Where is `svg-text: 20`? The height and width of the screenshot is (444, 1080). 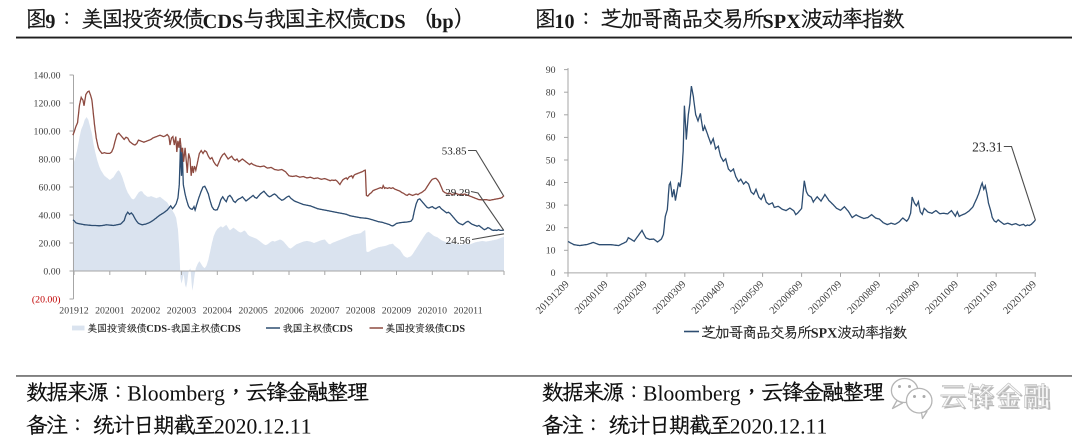
svg-text: 20 is located at coordinates (551, 228).